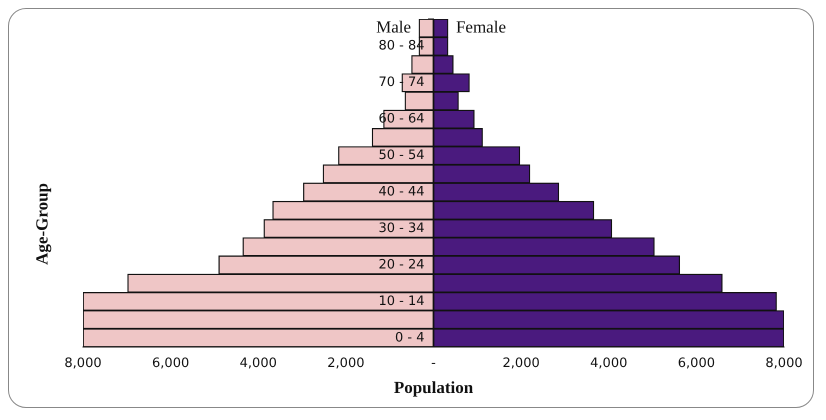 This screenshot has width=826, height=420. Describe the element at coordinates (394, 27) in the screenshot. I see `series-label: Male` at that location.